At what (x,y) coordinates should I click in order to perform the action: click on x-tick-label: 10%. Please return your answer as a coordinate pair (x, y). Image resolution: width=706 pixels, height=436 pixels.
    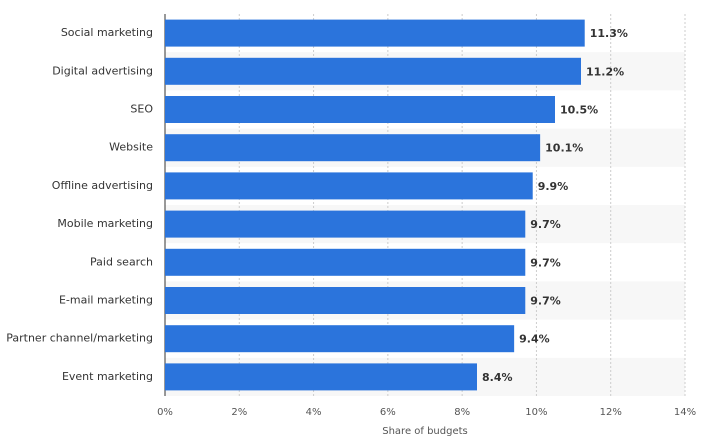
    Looking at the image, I should click on (536, 412).